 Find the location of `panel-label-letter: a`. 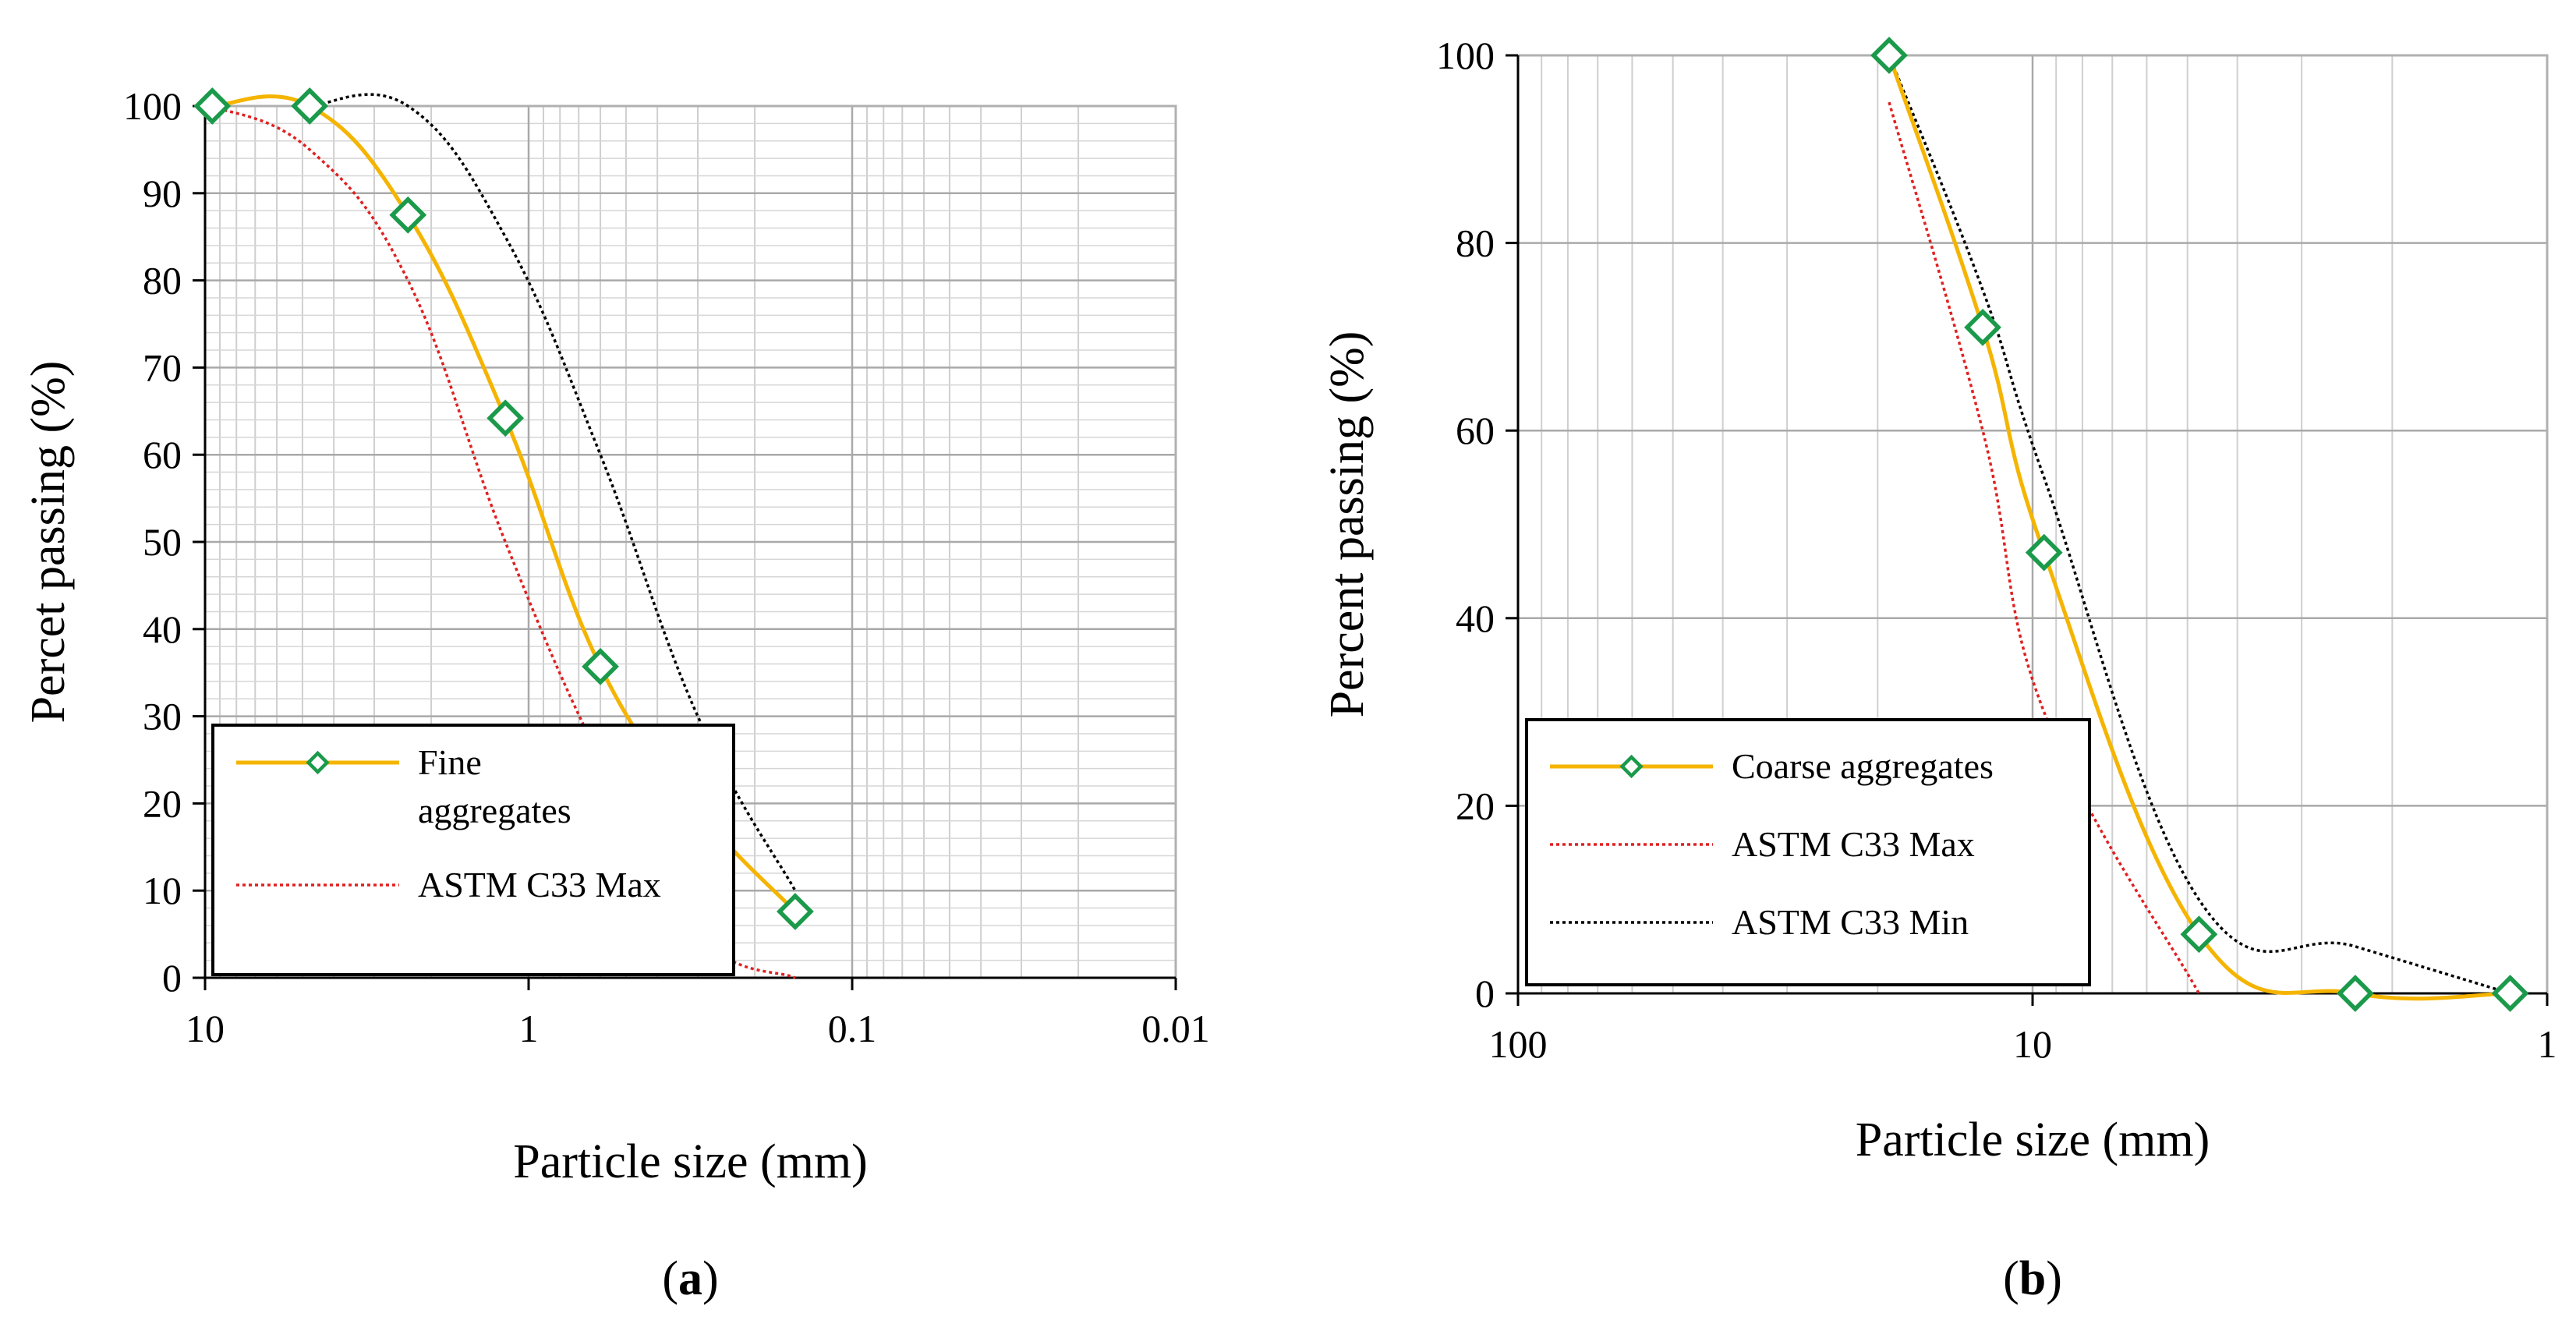

panel-label-letter: a is located at coordinates (690, 1279).